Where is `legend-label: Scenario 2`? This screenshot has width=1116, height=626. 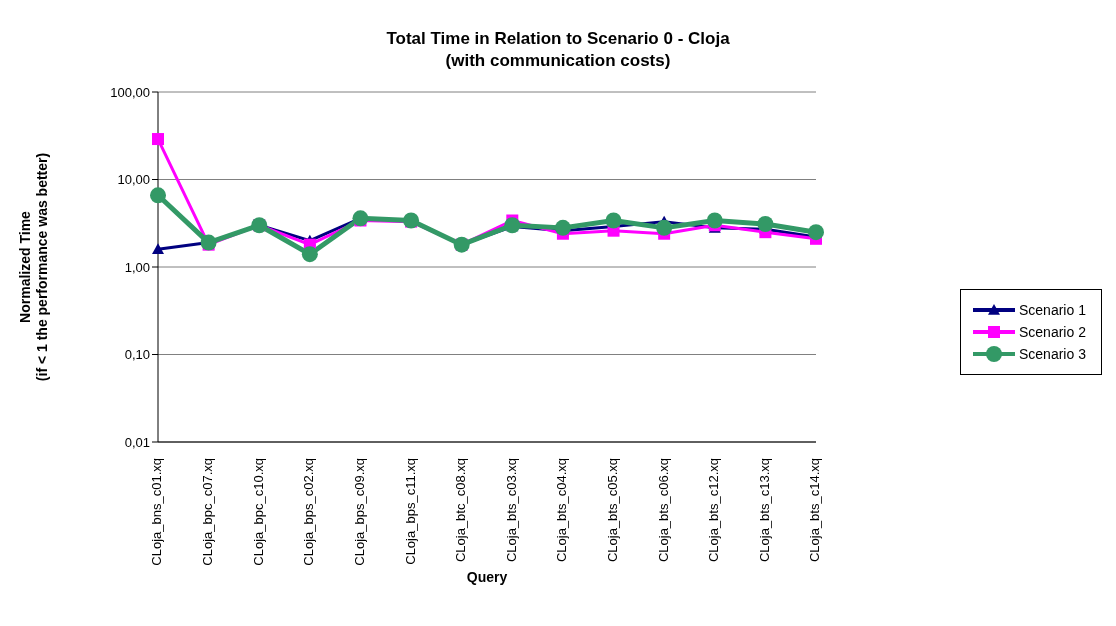 legend-label: Scenario 2 is located at coordinates (1052, 332).